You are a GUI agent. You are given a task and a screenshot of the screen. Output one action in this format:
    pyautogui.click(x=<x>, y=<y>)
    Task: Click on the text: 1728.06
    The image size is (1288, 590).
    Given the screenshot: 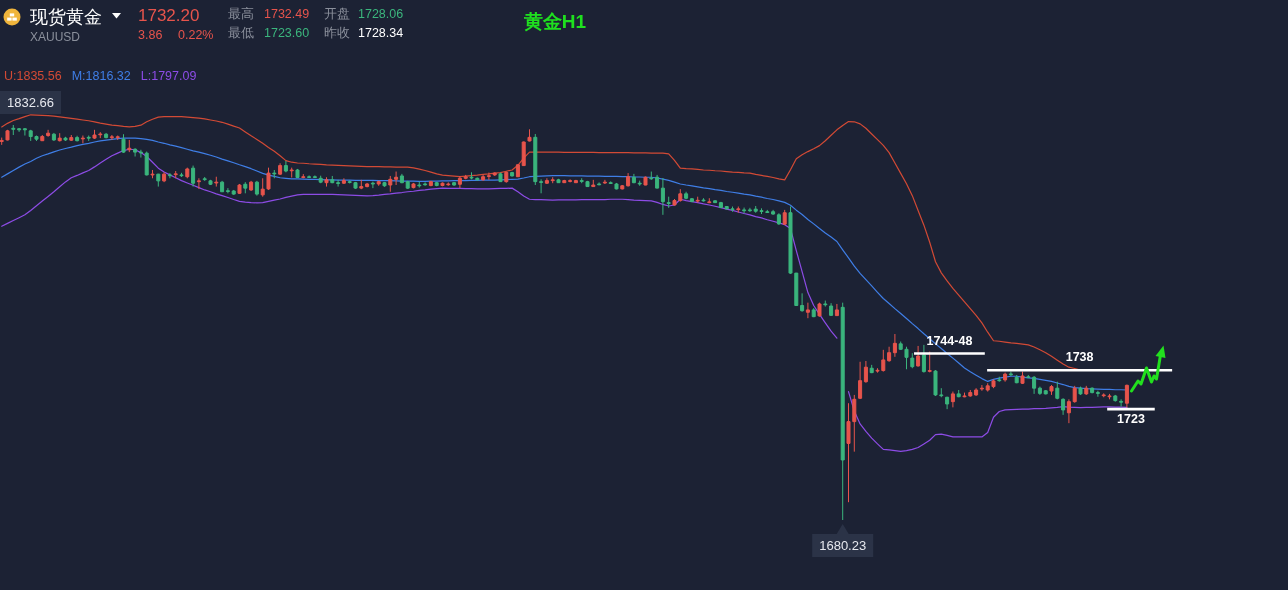 What is the action you would take?
    pyautogui.click(x=381, y=14)
    